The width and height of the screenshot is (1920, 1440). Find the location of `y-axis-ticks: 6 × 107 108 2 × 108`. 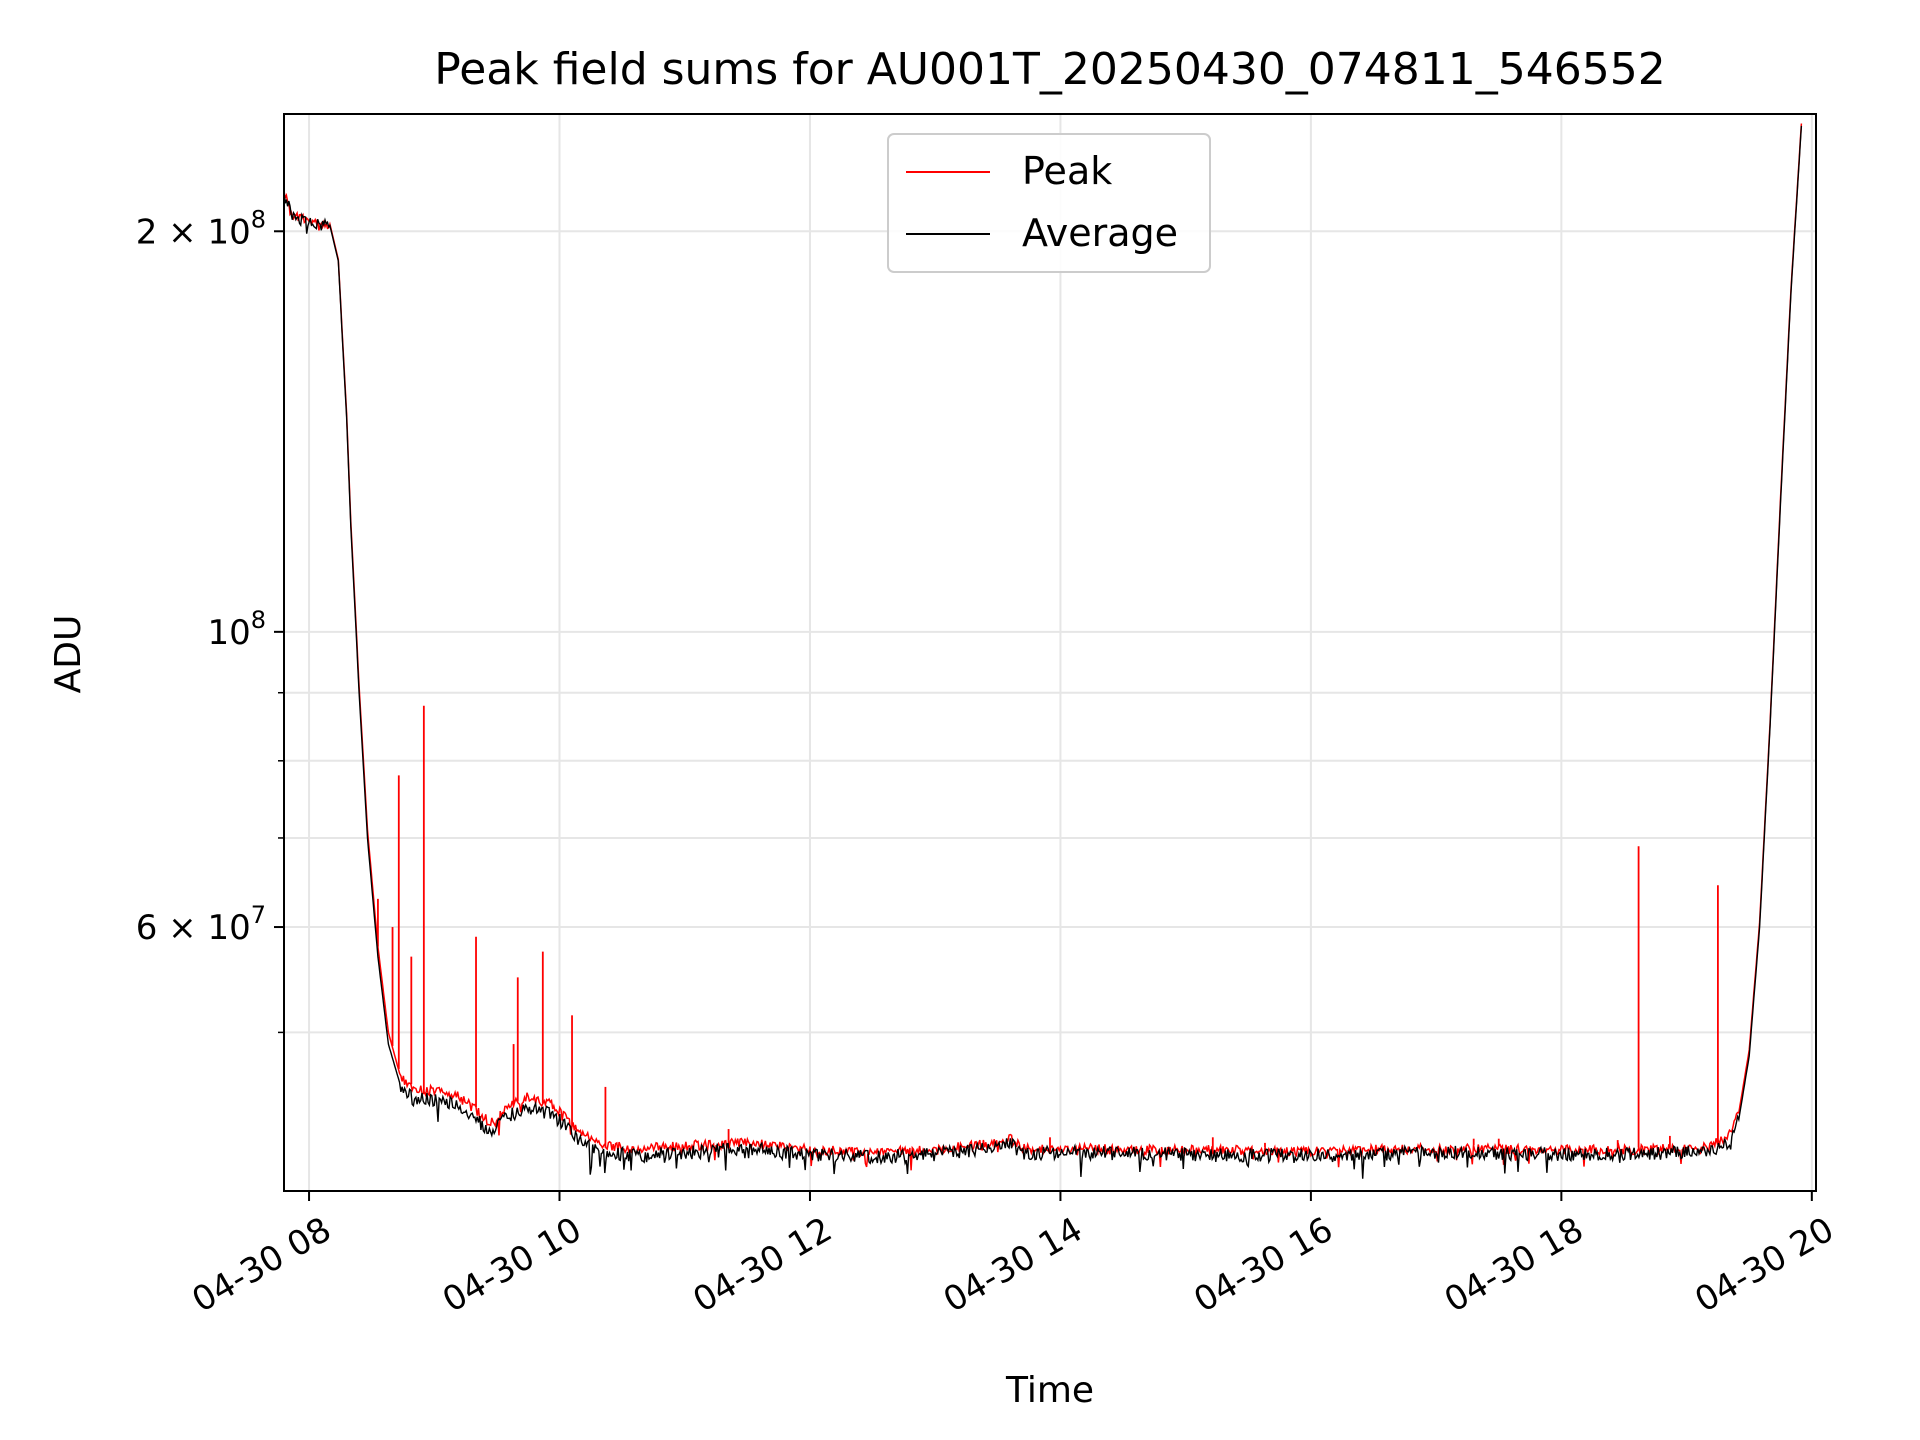

y-axis-ticks: 6 × 107 108 2 × 108 is located at coordinates (210, 619).